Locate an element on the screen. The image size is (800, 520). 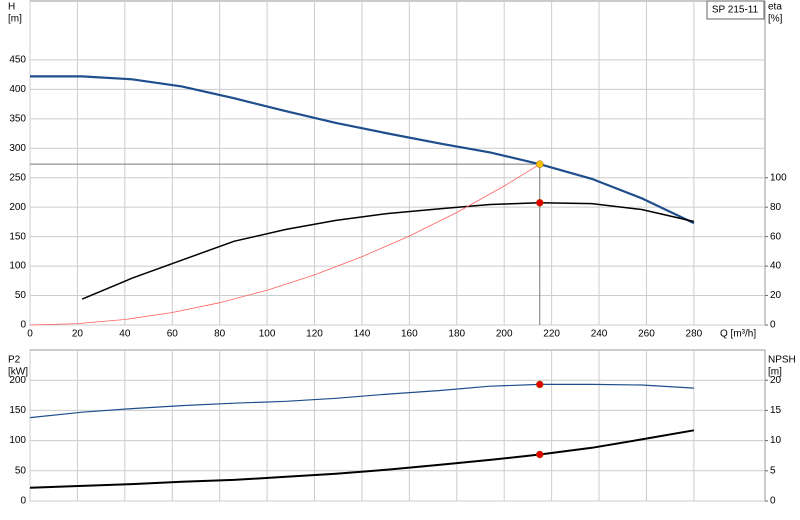
x-tick-label: 220 is located at coordinates (551, 334).